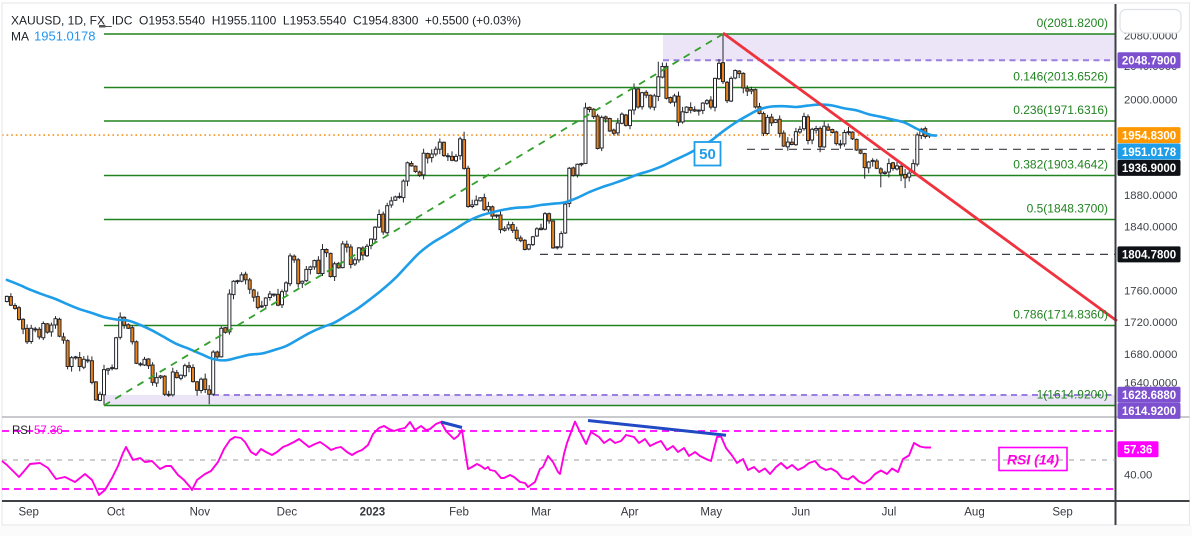 The width and height of the screenshot is (1192, 541). What do you see at coordinates (1072, 23) in the screenshot?
I see `svg-text: 0(2081.8200)` at bounding box center [1072, 23].